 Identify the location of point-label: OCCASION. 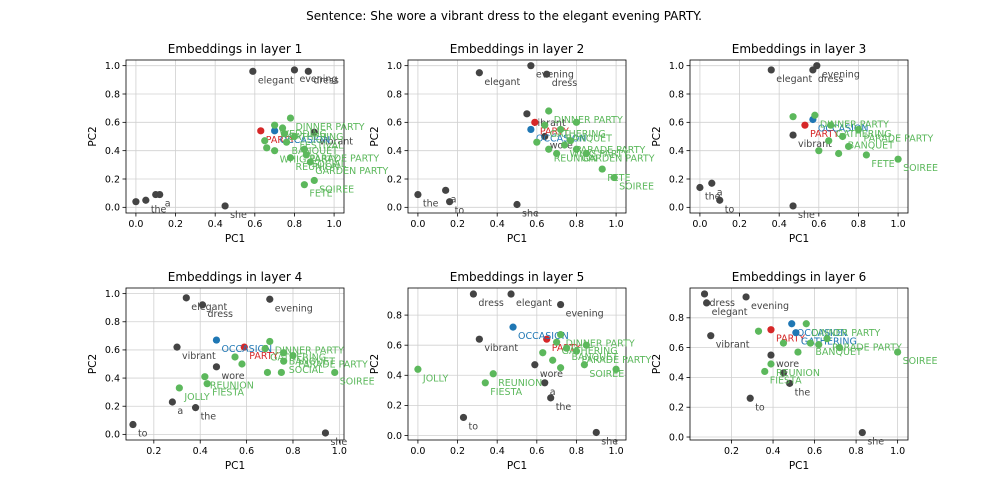
(822, 333).